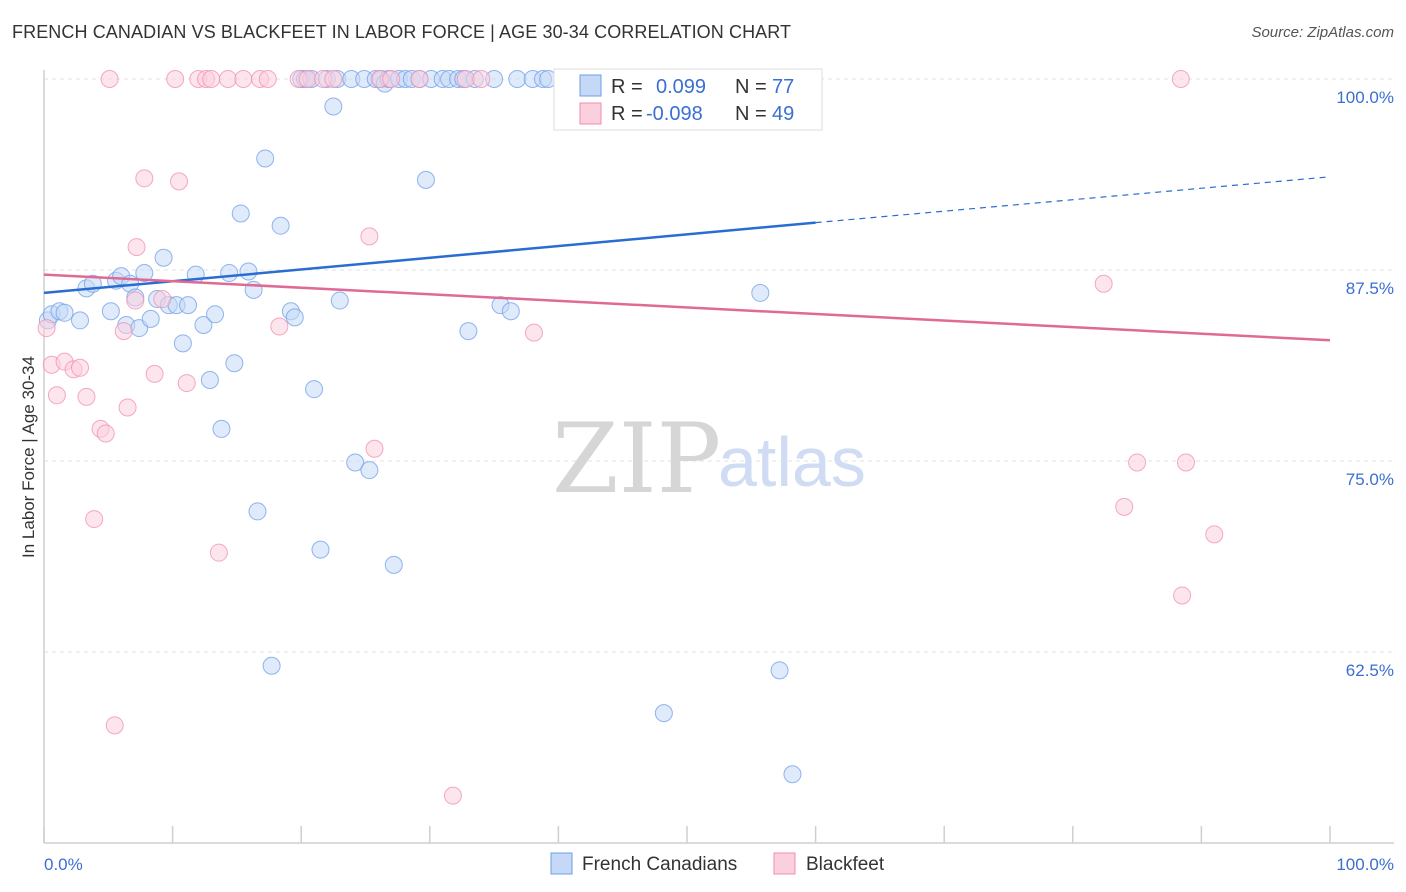  Describe the element at coordinates (1370, 670) in the screenshot. I see `y-tick-label-0: 62.5%` at that location.